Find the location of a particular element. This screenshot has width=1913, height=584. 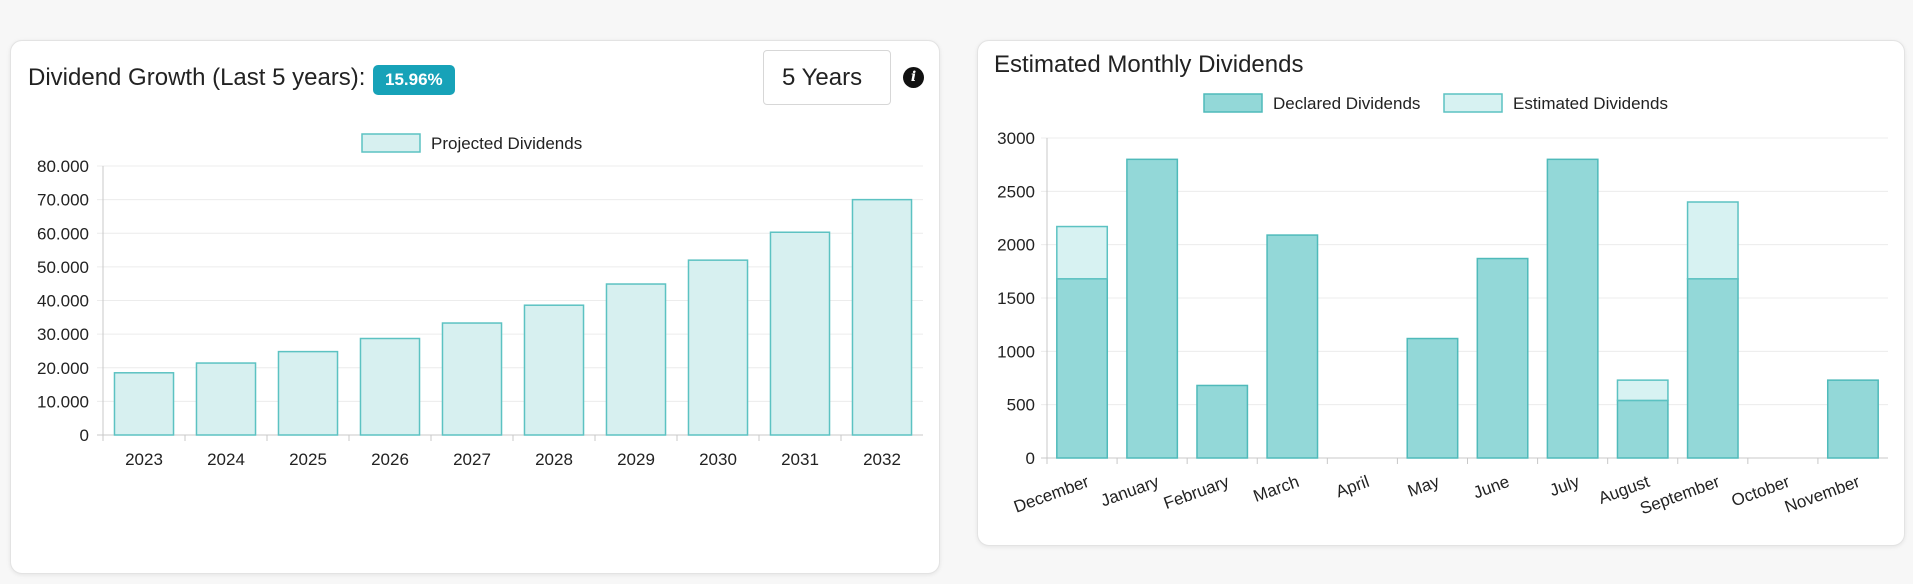

bar-declared-march is located at coordinates (1292, 346).